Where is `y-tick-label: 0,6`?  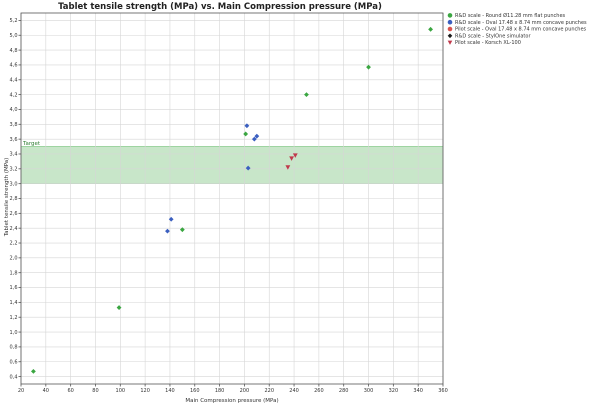 y-tick-label: 0,6 is located at coordinates (14, 362).